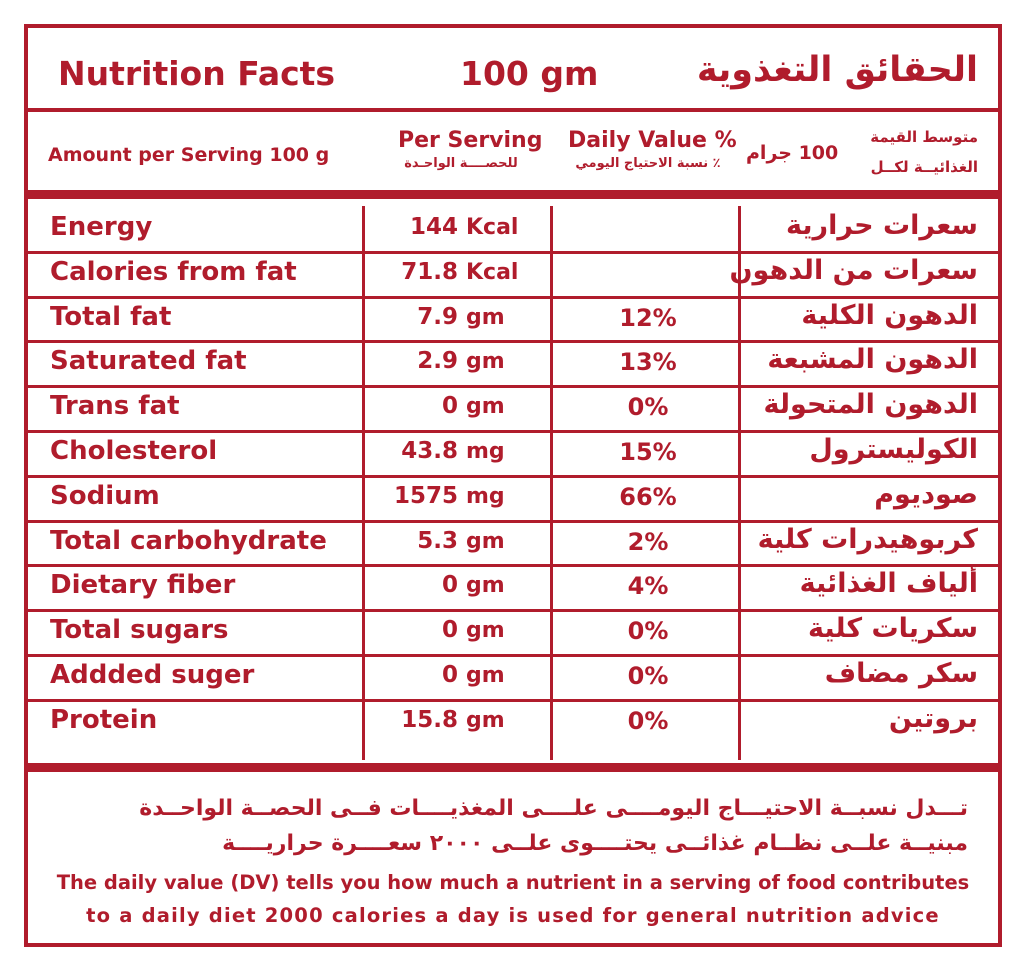 This screenshot has height=971, width=1024. I want to click on nutrient-name-en: Calories from fat, so click(173, 271).